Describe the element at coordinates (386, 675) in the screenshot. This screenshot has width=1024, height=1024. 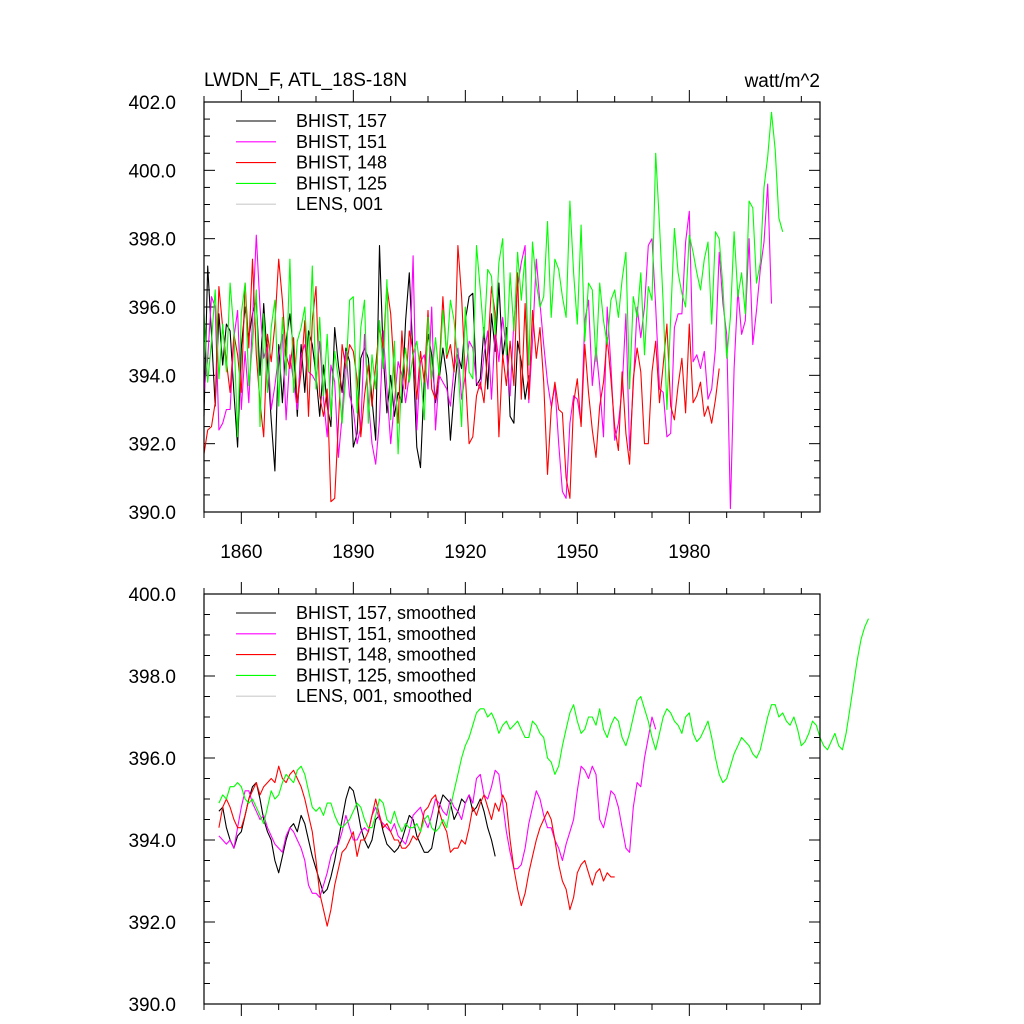
I see `legend-label-4: BHIST, 125, smoothed` at that location.